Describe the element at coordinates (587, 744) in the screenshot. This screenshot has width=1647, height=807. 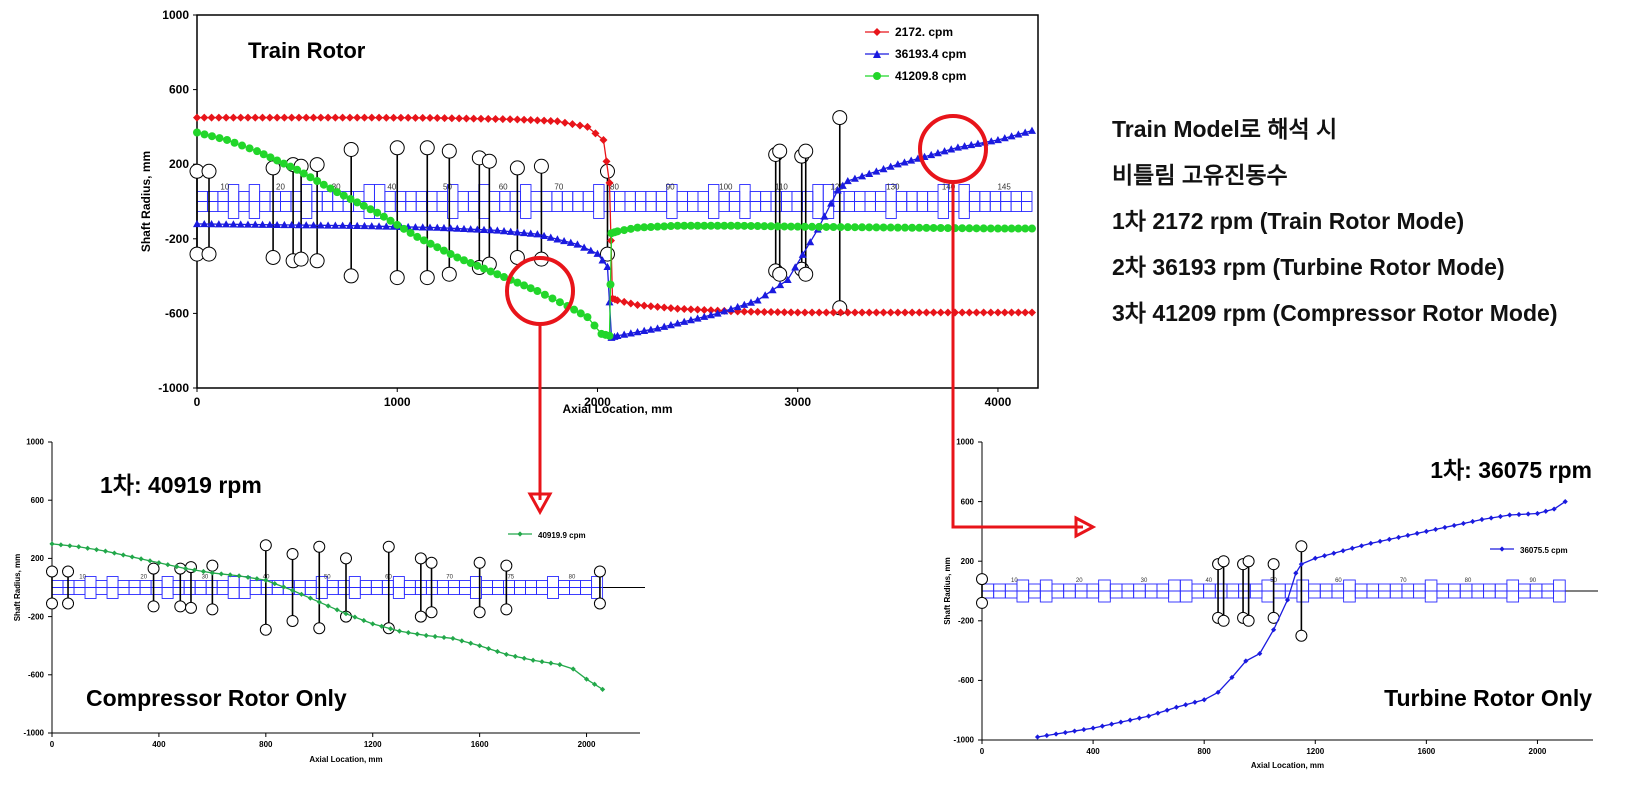
I see `x-tick-label: 2000` at that location.